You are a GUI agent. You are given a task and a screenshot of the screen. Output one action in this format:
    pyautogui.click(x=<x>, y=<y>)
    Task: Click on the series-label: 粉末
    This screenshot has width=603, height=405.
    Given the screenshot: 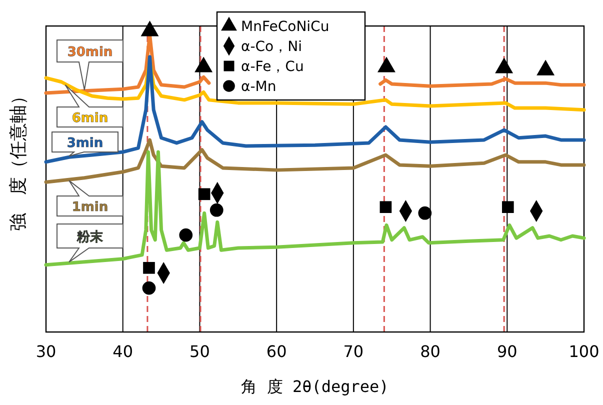 What is the action you would take?
    pyautogui.click(x=90, y=237)
    